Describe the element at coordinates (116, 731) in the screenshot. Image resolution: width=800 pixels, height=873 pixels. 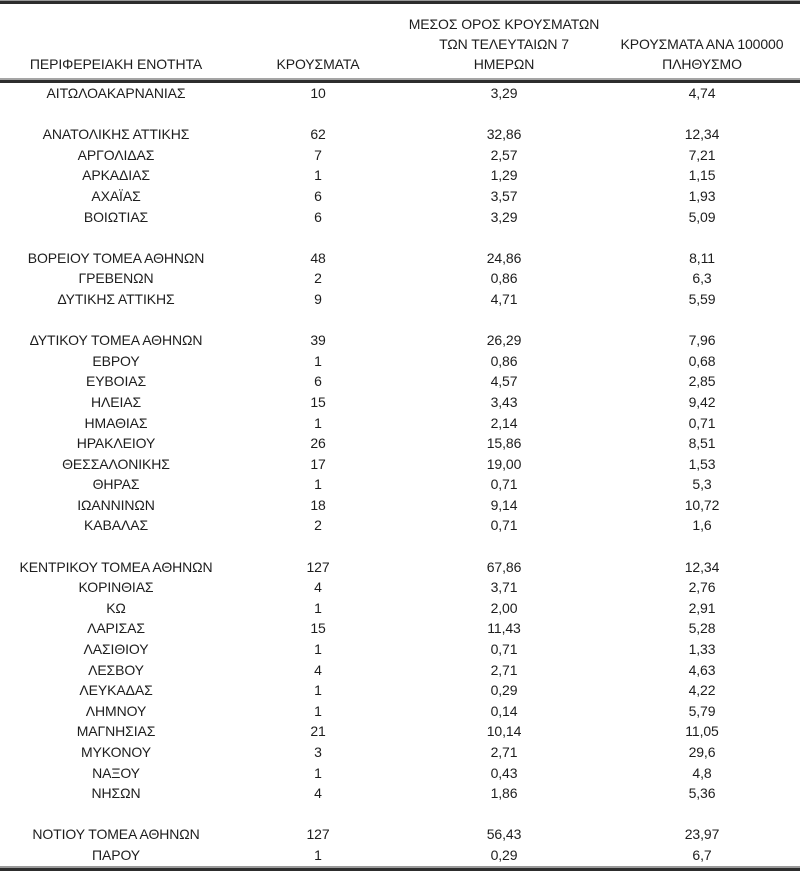
I see `region-cell: ΜΑΓΝΗΣΙΑΣ` at that location.